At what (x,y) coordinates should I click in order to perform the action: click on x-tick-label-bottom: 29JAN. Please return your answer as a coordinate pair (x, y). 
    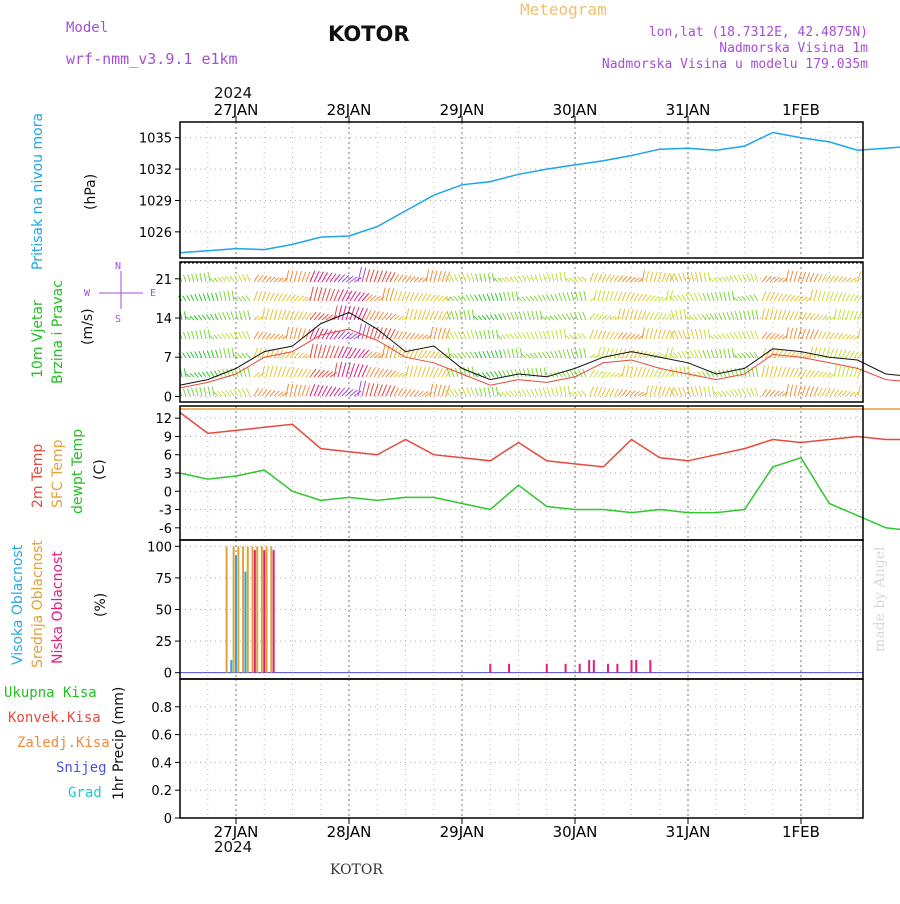
    Looking at the image, I should click on (462, 832).